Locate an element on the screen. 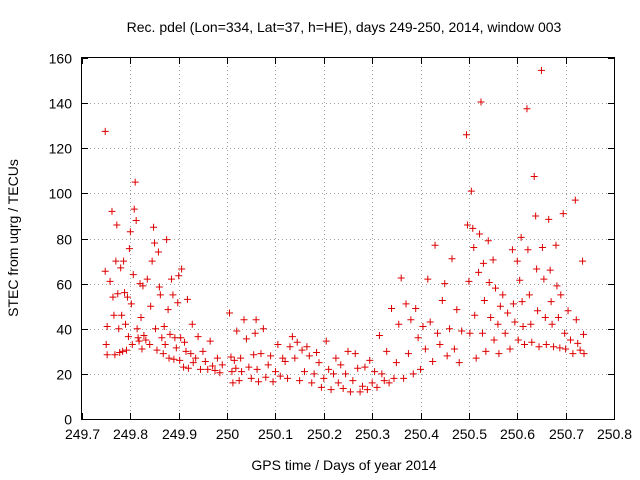  y-tick-label: 100 is located at coordinates (61, 194).